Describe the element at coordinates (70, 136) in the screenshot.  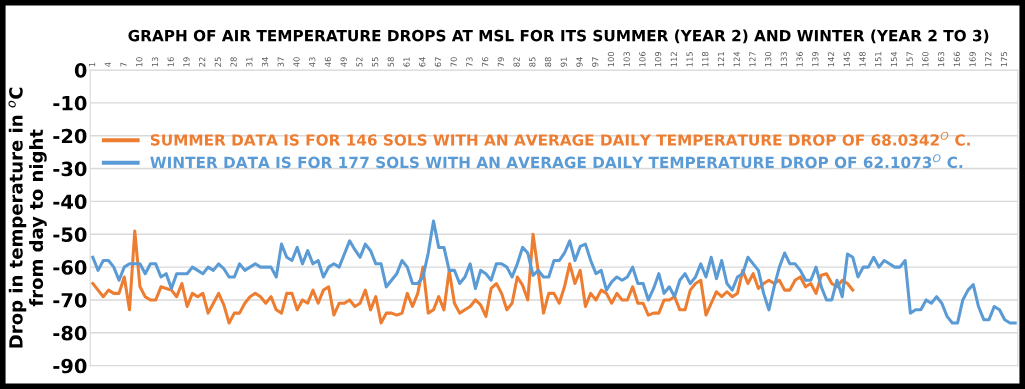
I see `y-tick-label: -20` at that location.